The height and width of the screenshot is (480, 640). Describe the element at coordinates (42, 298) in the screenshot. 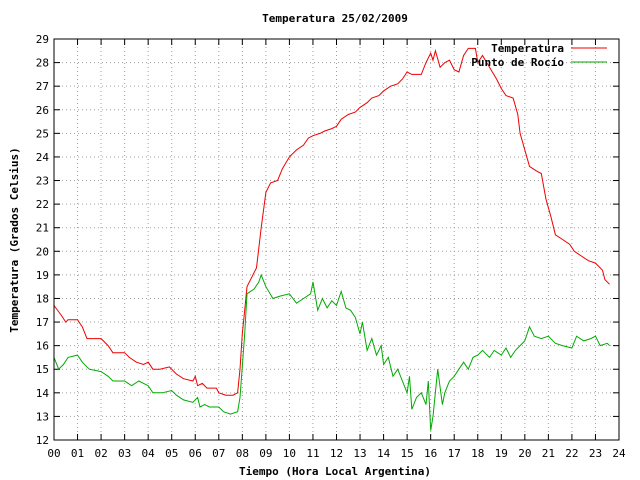

I see `y-tick-label: 18` at that location.